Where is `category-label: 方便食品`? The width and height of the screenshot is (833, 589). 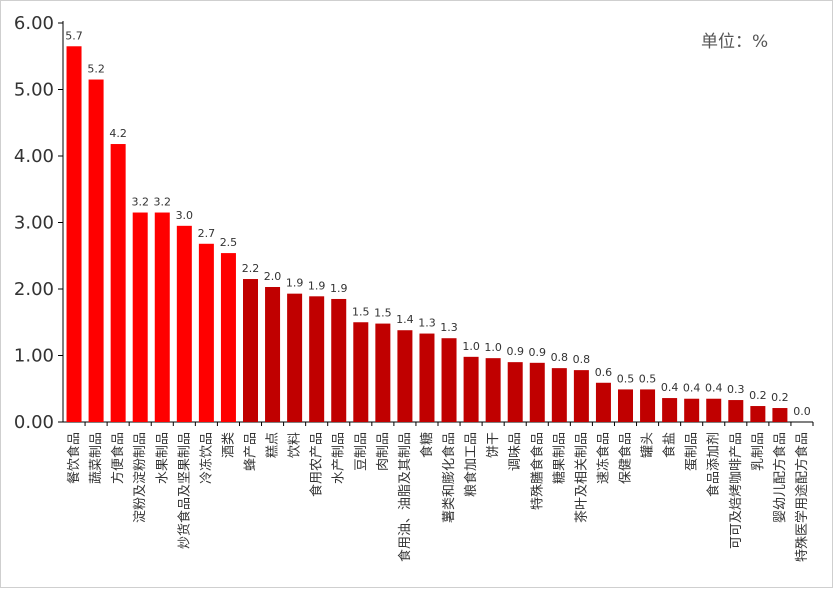 category-label: 方便食品 is located at coordinates (118, 458).